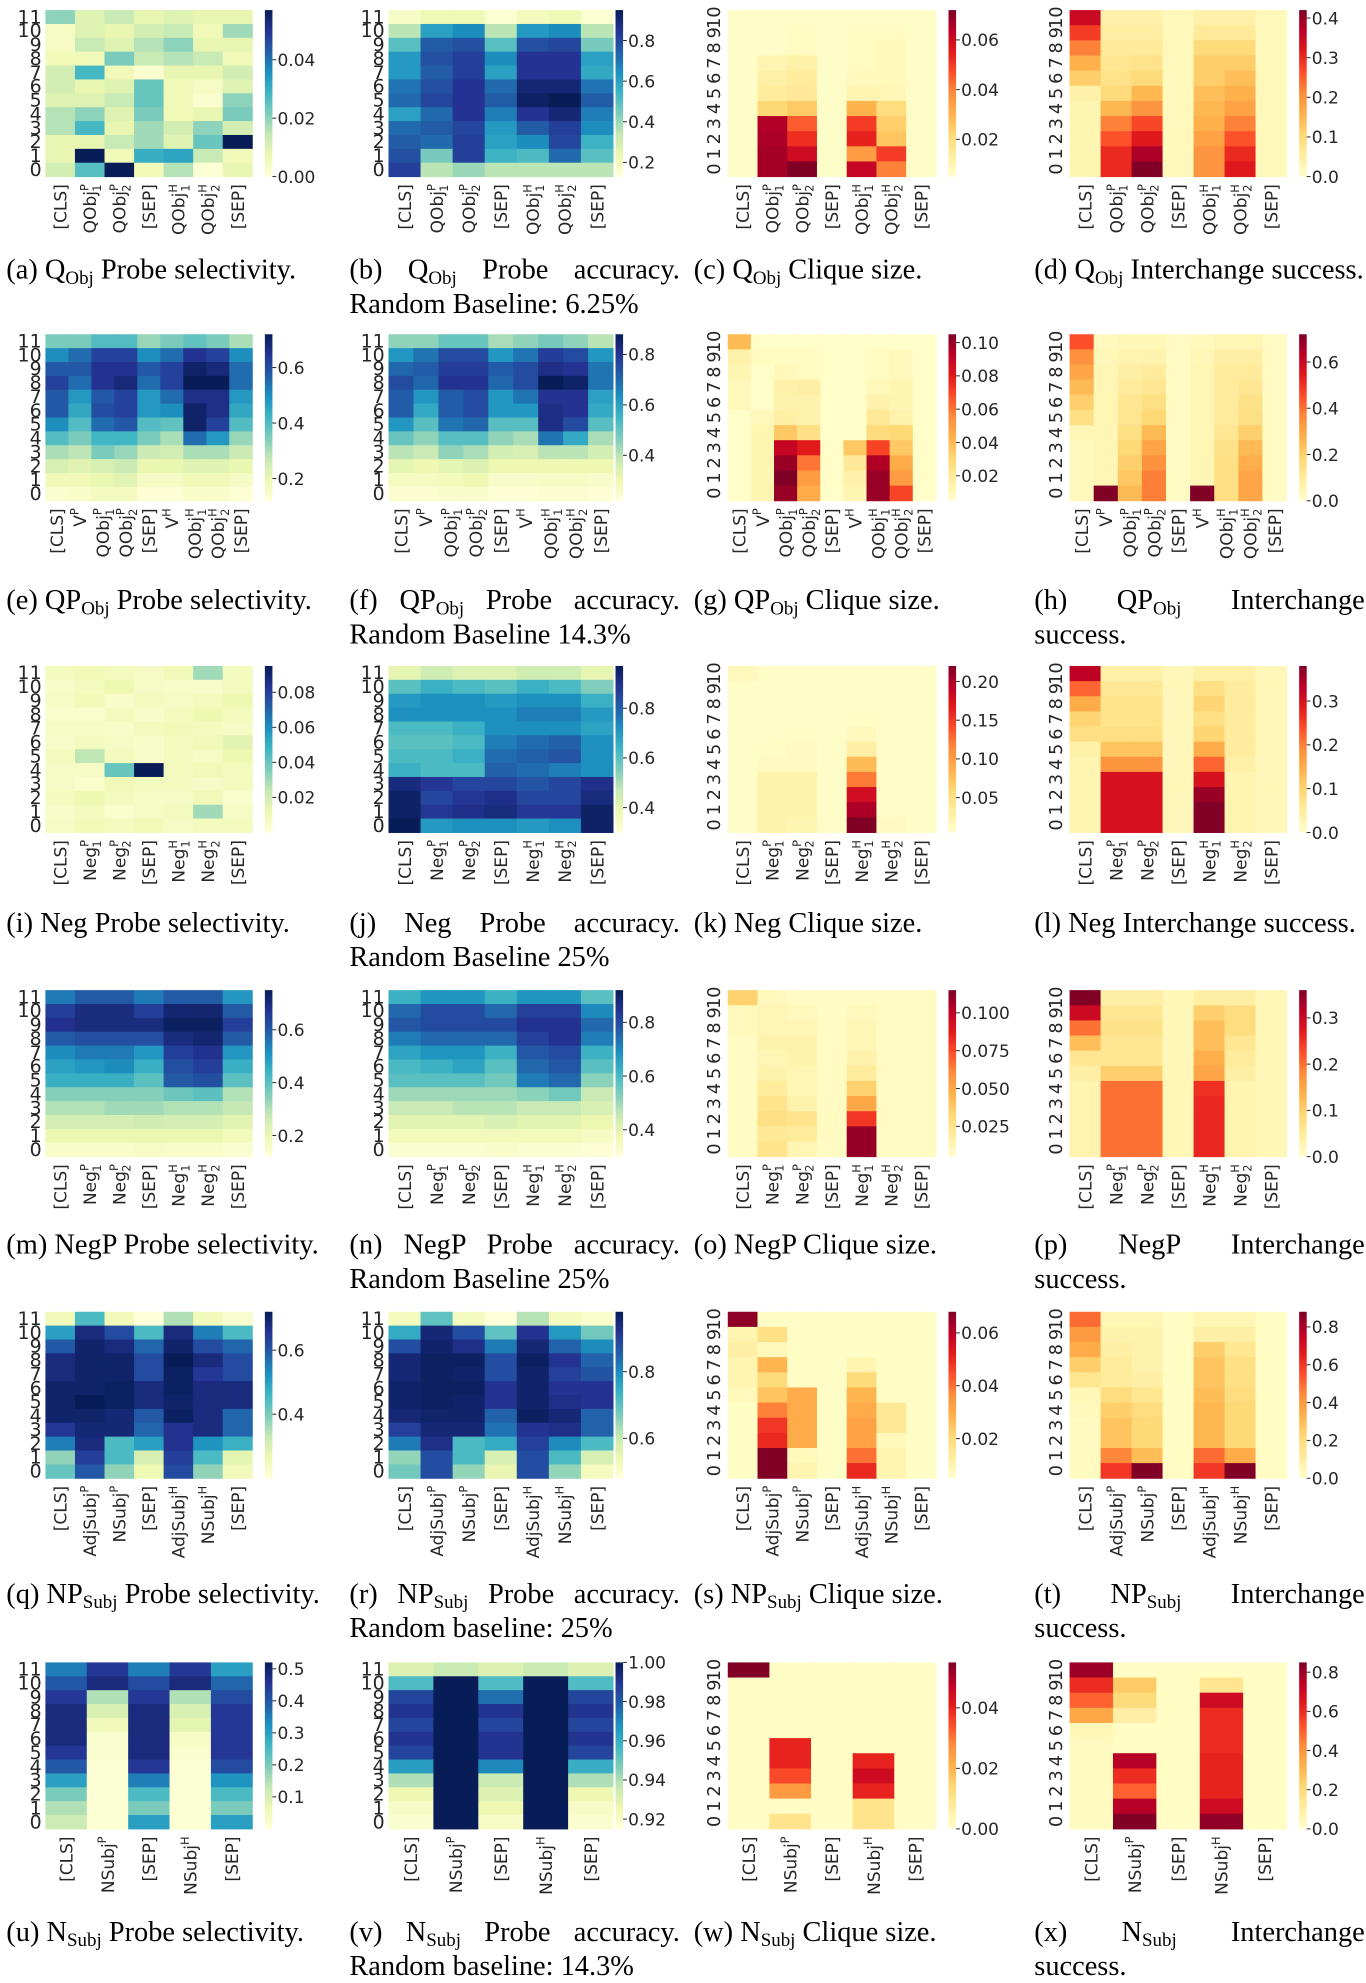  I want to click on caption-o: (o) NegP Clique size., so click(859, 1244).